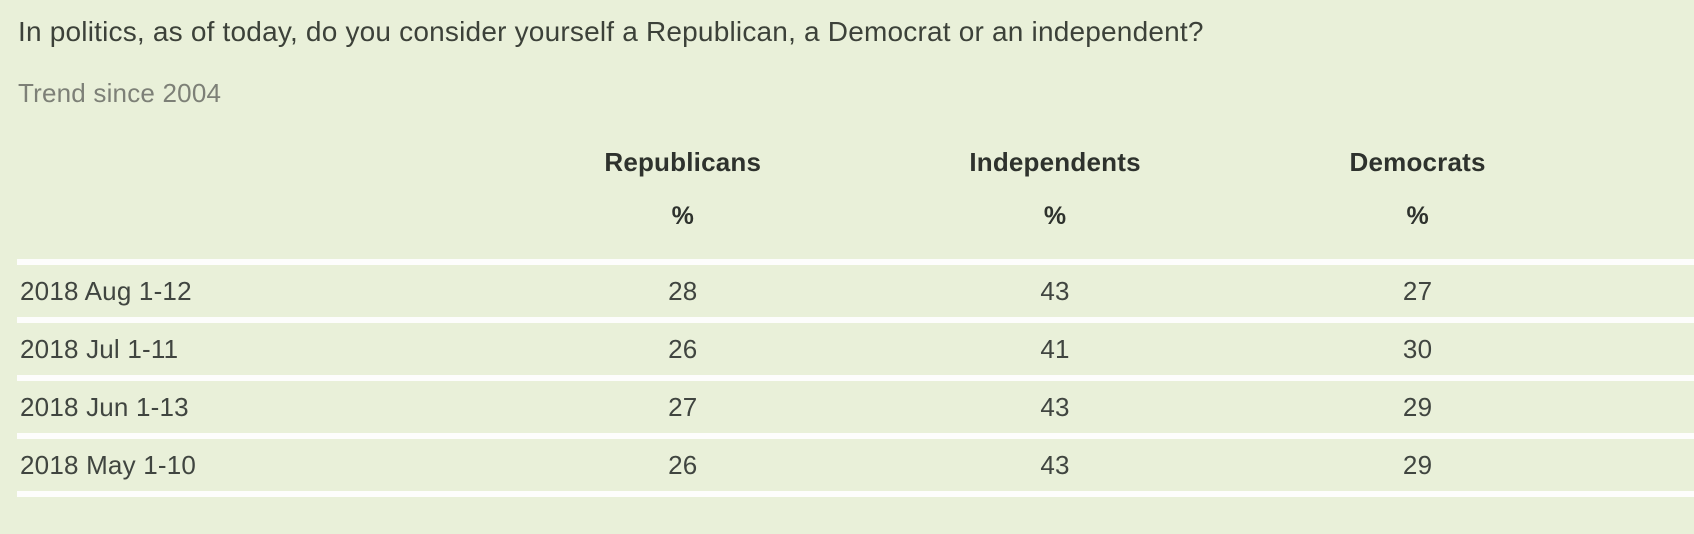 The image size is (1694, 534). Describe the element at coordinates (683, 290) in the screenshot. I see `republicans-value: 28` at that location.